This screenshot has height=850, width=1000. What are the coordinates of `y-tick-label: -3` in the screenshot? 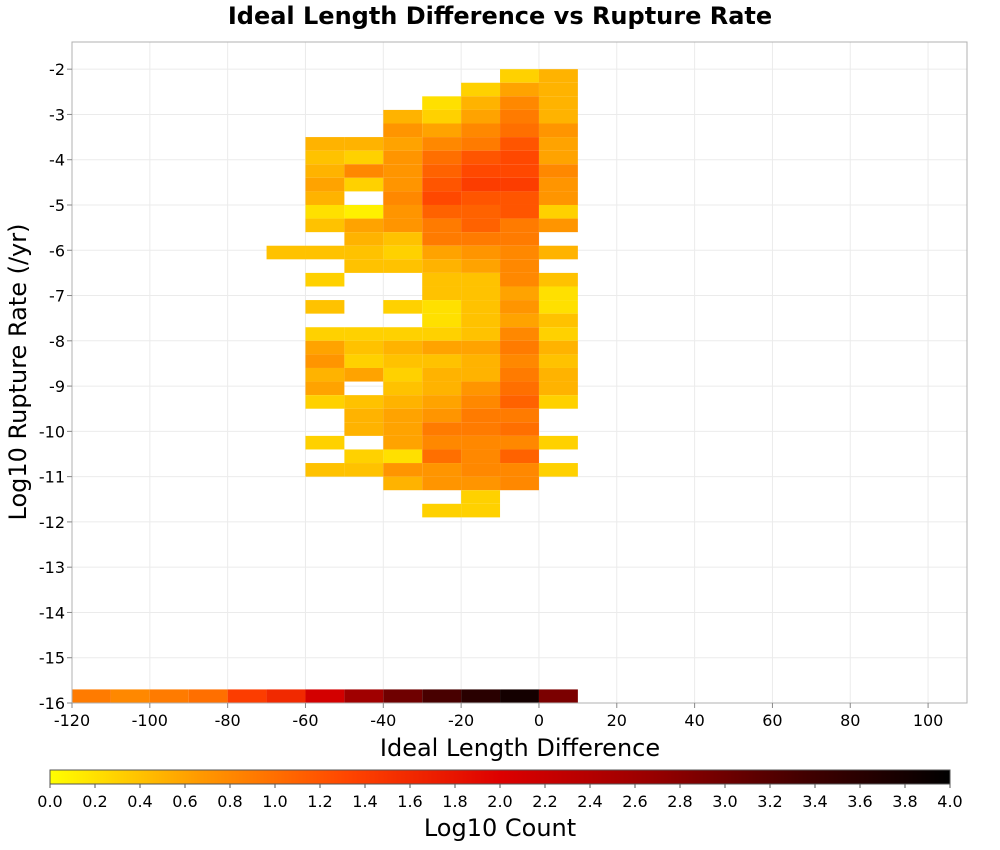 It's located at (57, 114).